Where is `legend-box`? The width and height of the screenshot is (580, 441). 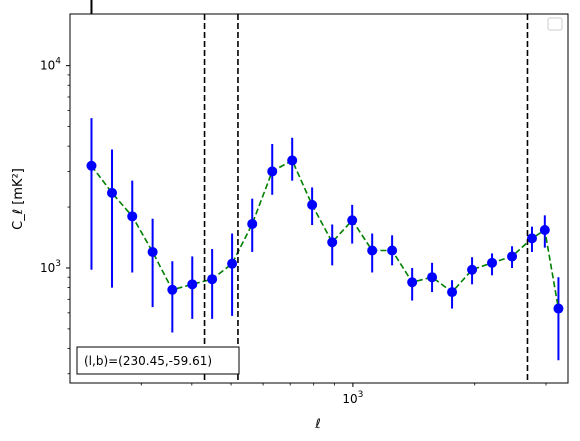
legend-box is located at coordinates (555, 24).